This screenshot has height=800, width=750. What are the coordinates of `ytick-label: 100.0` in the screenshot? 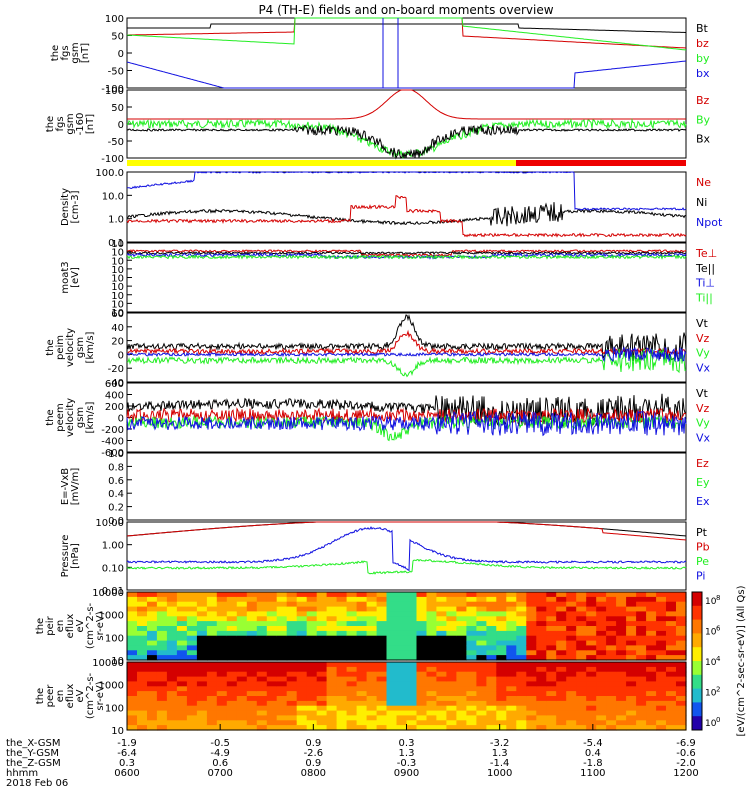 It's located at (109, 173).